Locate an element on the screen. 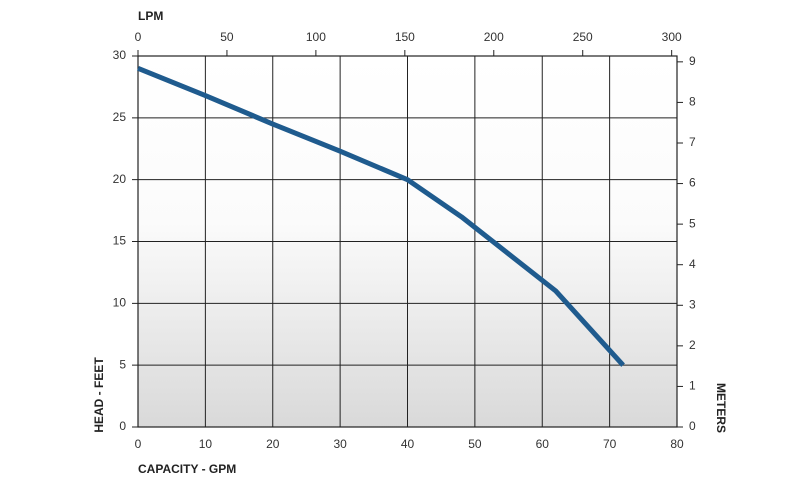 The height and width of the screenshot is (489, 804). y-tick-label: 0 is located at coordinates (122, 426).